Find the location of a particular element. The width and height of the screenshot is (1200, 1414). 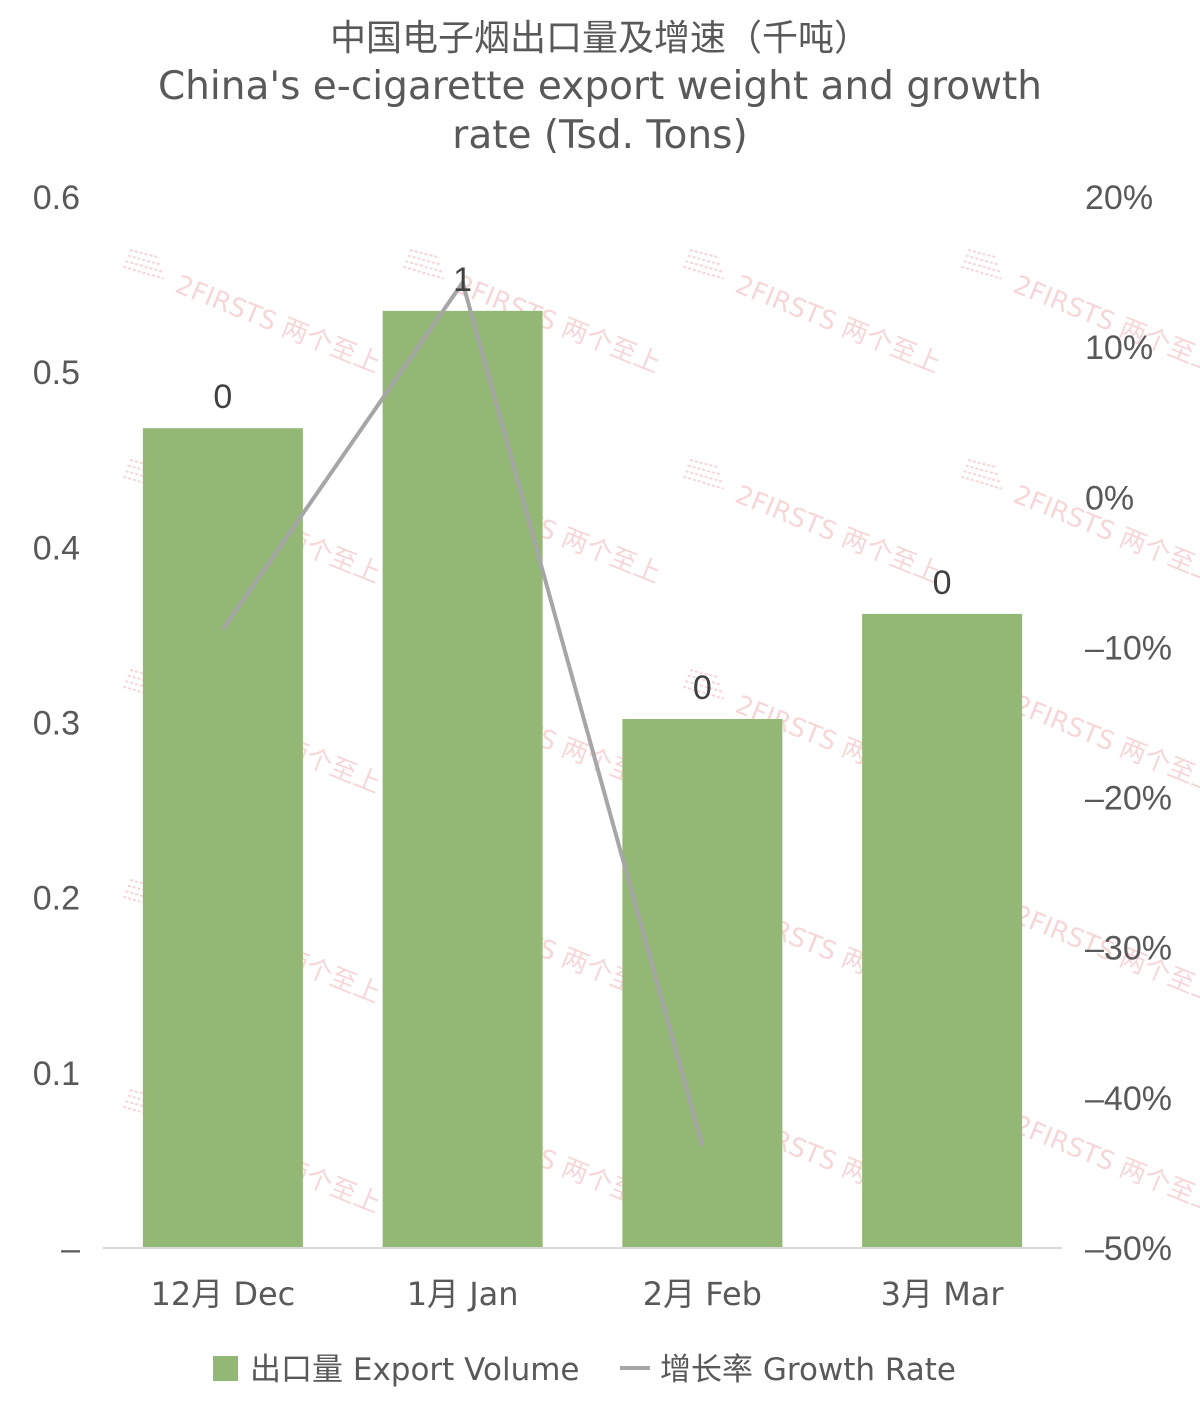

left-axis-tick-label: 0.2 is located at coordinates (56, 899).